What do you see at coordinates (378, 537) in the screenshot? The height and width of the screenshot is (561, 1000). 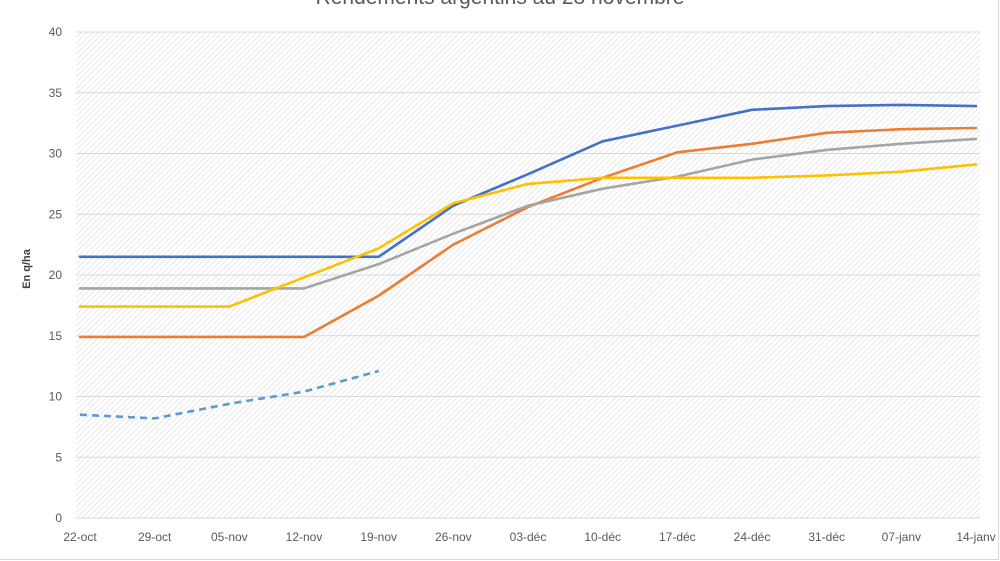 I see `x-tick-label: 19-nov` at bounding box center [378, 537].